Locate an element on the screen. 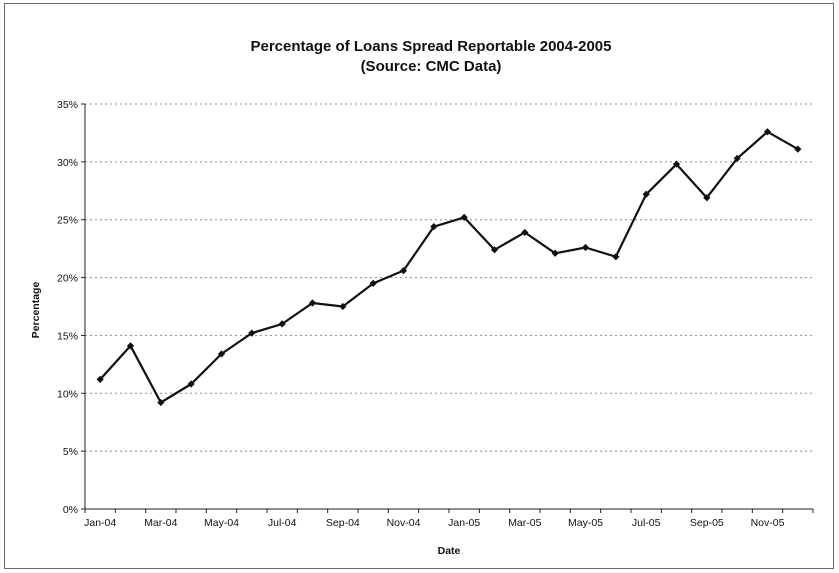 This screenshot has height=573, width=839. y-tick-label: 30% is located at coordinates (67, 163).